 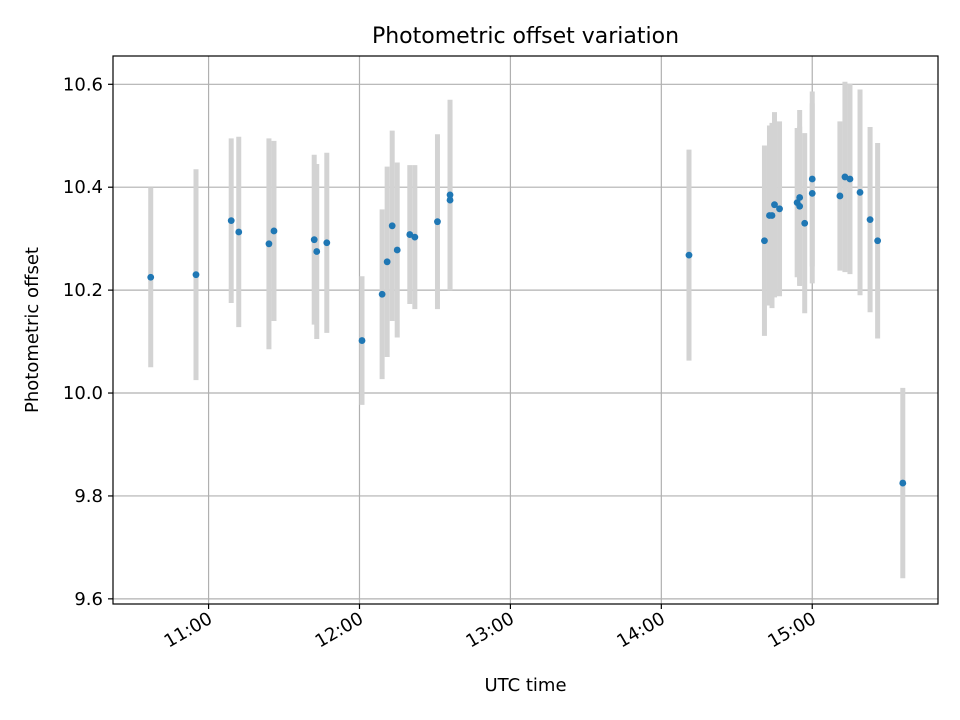 I want to click on y-tick-label: 10.0, so click(x=83, y=393).